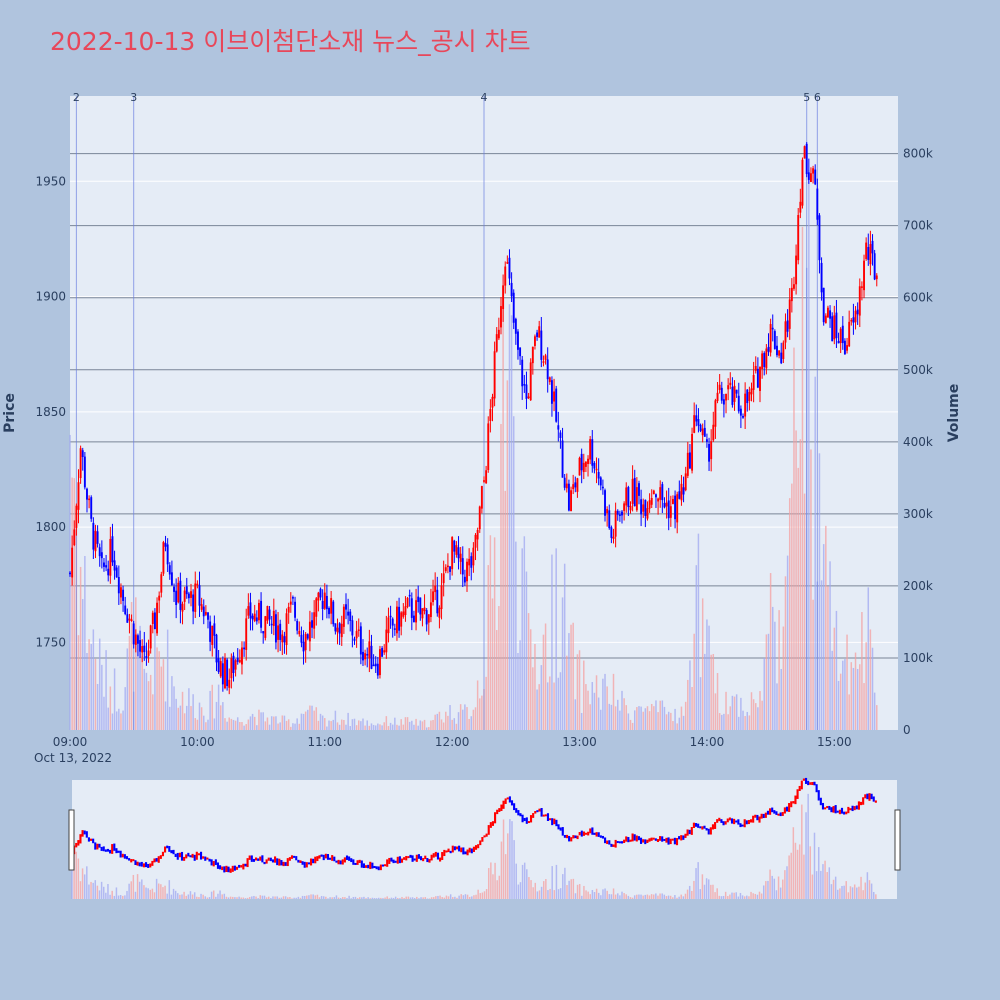 This screenshot has width=1000, height=1000. What do you see at coordinates (71, 840) in the screenshot?
I see `range-slider-left-handle` at bounding box center [71, 840].